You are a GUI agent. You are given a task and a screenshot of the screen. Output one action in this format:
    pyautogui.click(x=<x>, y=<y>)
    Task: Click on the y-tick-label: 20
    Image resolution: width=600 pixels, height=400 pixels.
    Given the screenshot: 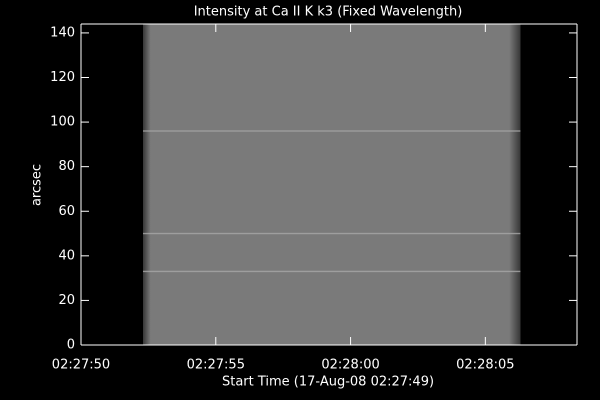 What is the action you would take?
    pyautogui.click(x=66, y=300)
    